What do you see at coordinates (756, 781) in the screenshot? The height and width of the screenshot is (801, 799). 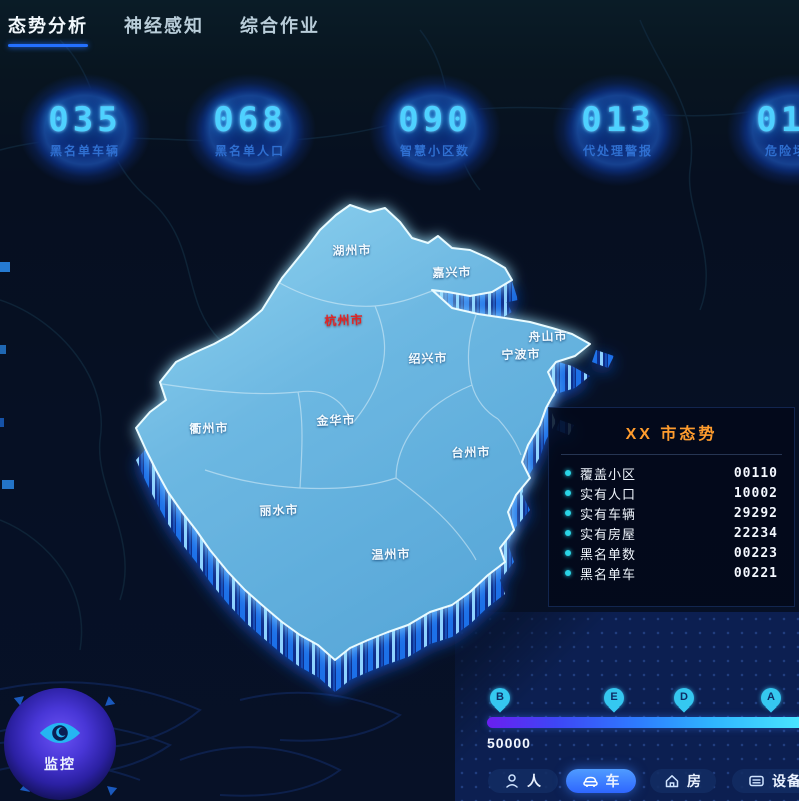 I see `device-icon` at bounding box center [756, 781].